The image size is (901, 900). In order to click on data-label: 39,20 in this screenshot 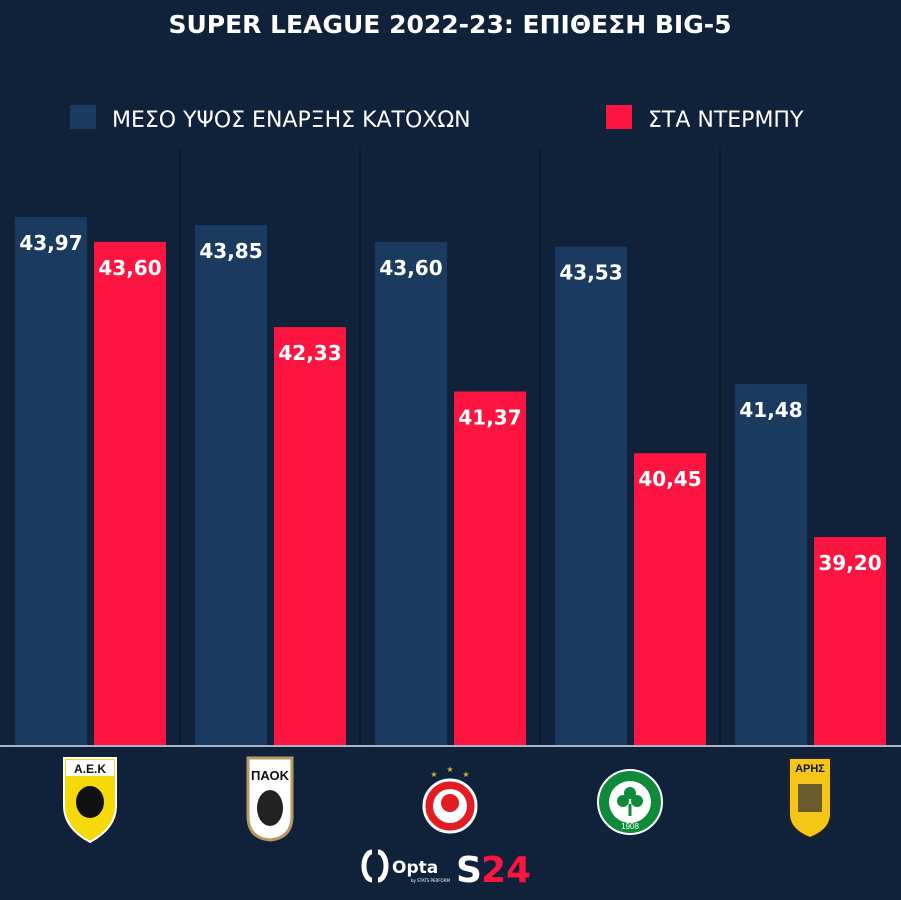, I will do `click(849, 563)`.